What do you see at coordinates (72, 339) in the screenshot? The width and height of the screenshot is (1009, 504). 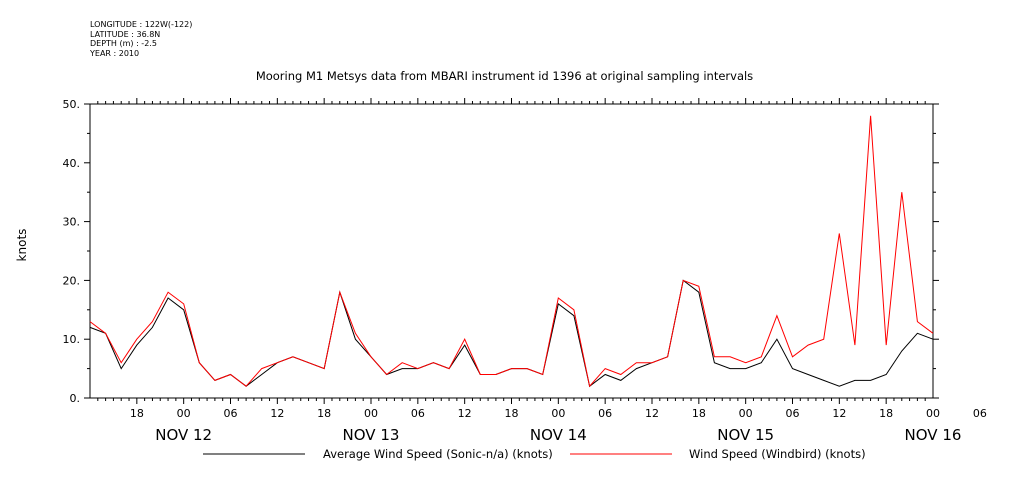 I see `y-tick-label: 10.` at bounding box center [72, 339].